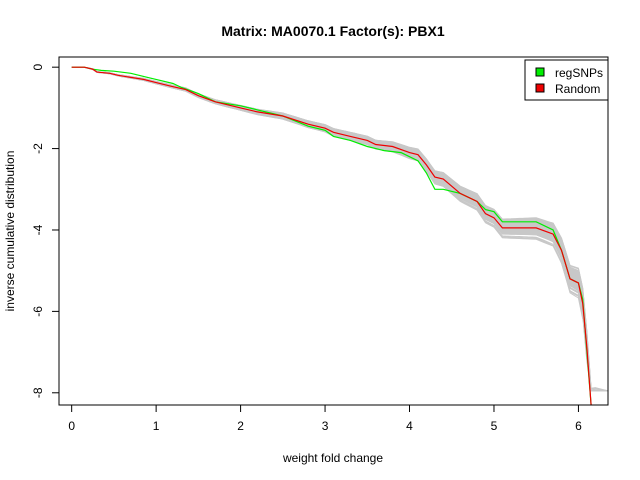  Describe the element at coordinates (540, 72) in the screenshot. I see `legend-swatch-regsnps` at that location.